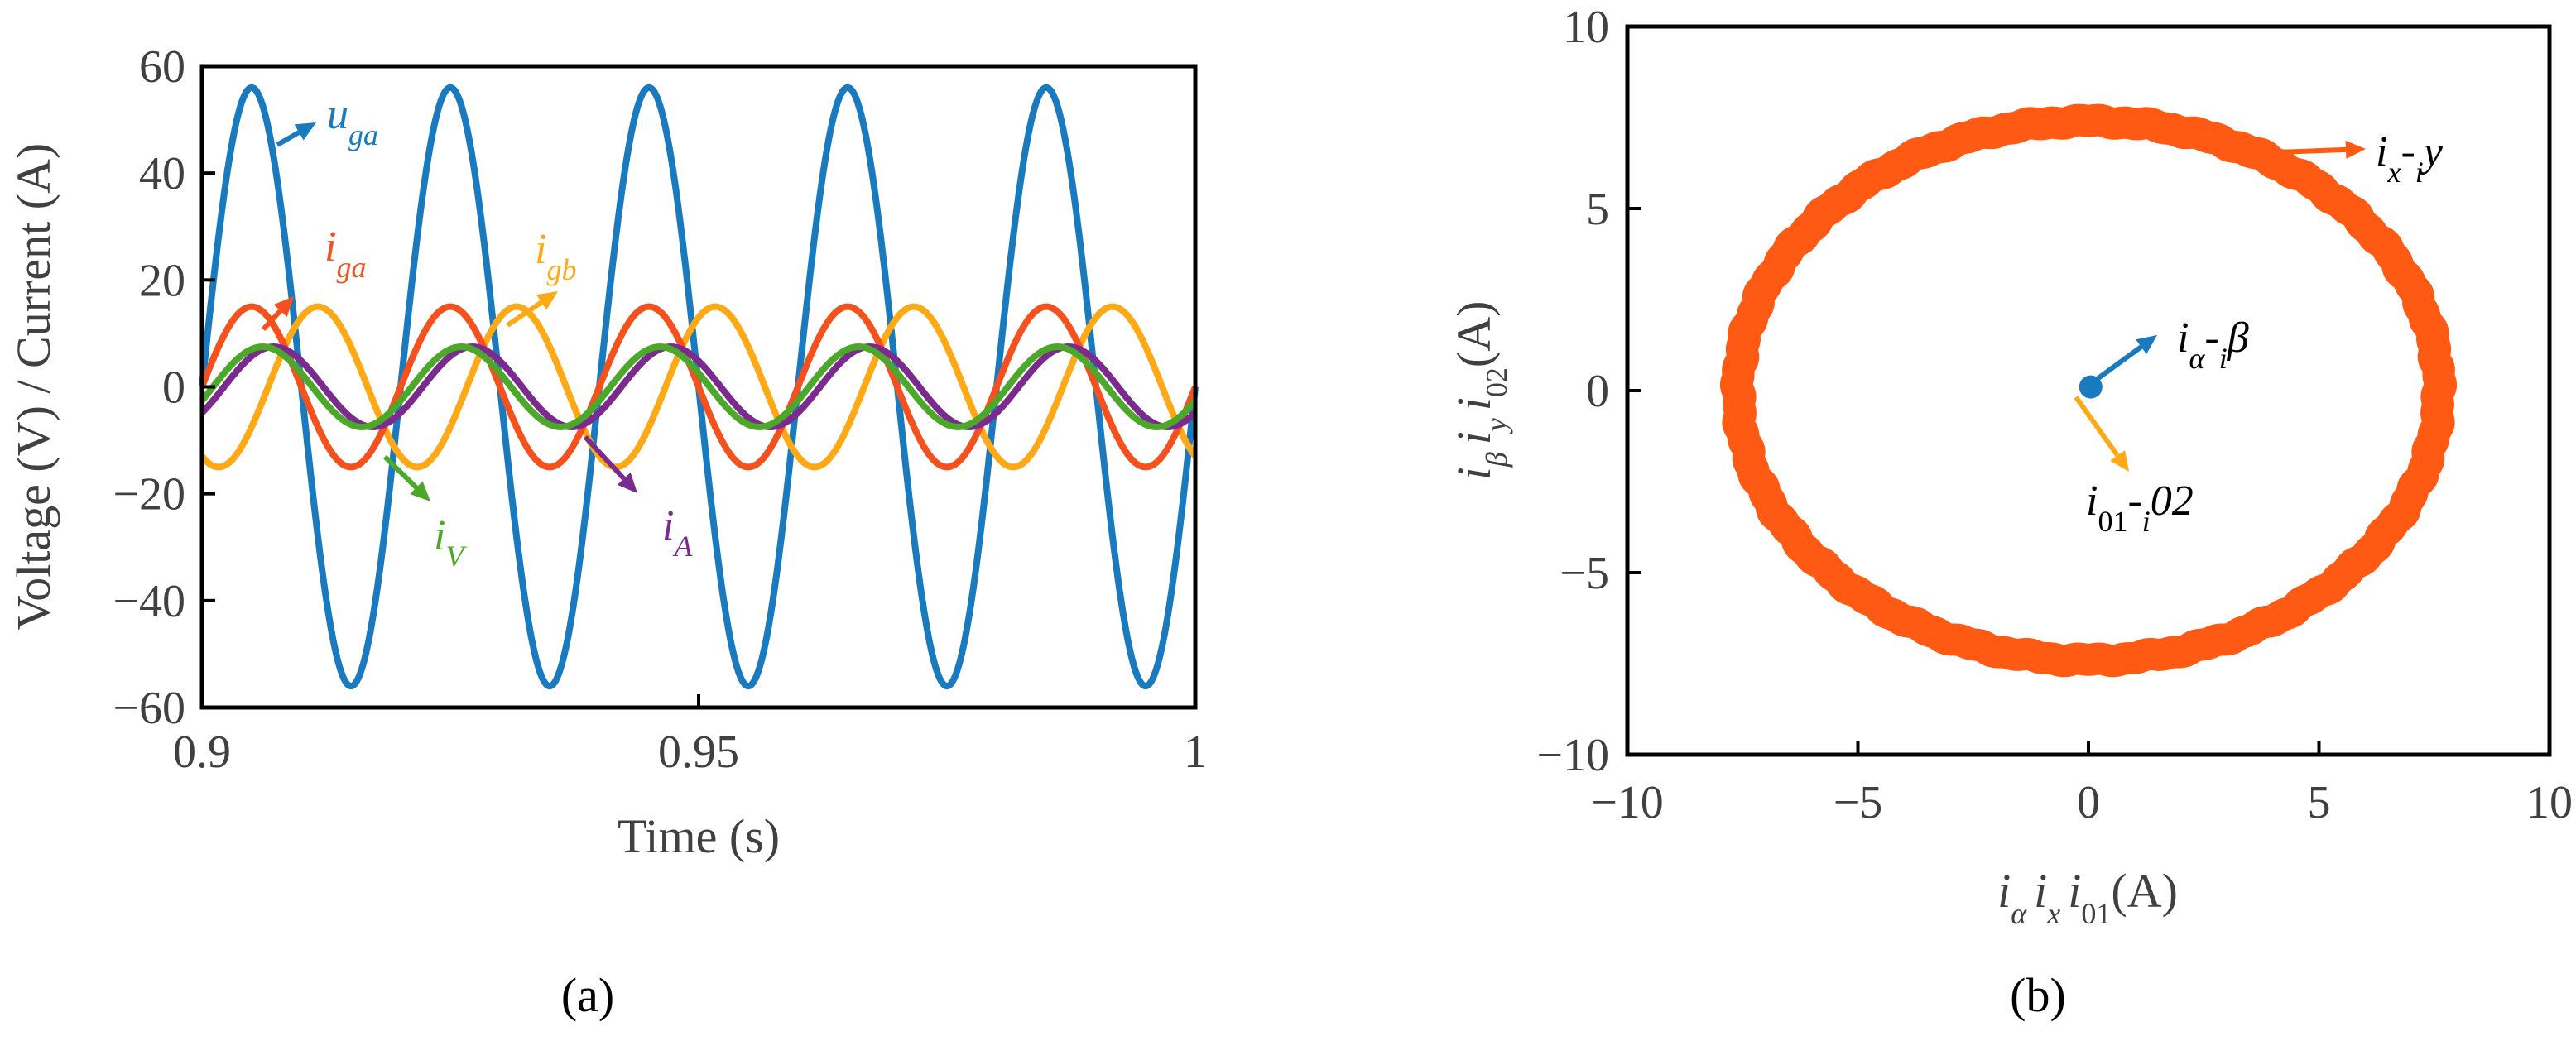  Describe the element at coordinates (2549, 802) in the screenshot. I see `x-tick-label: 10` at that location.